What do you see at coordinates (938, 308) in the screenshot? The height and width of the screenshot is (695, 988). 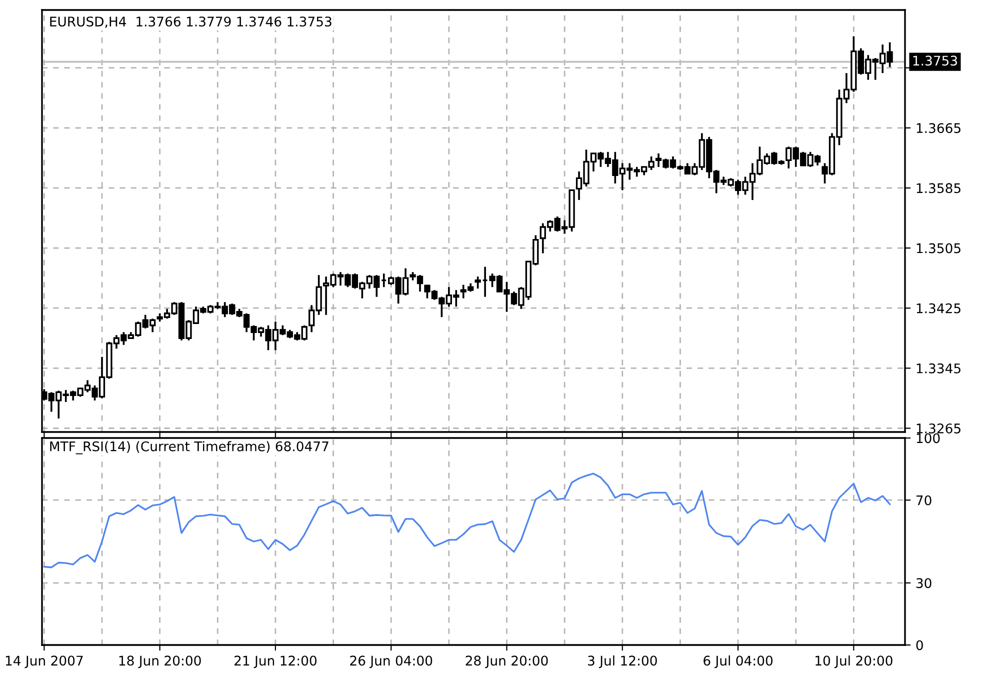 I see `y-tick-label: 1.3425` at bounding box center [938, 308].